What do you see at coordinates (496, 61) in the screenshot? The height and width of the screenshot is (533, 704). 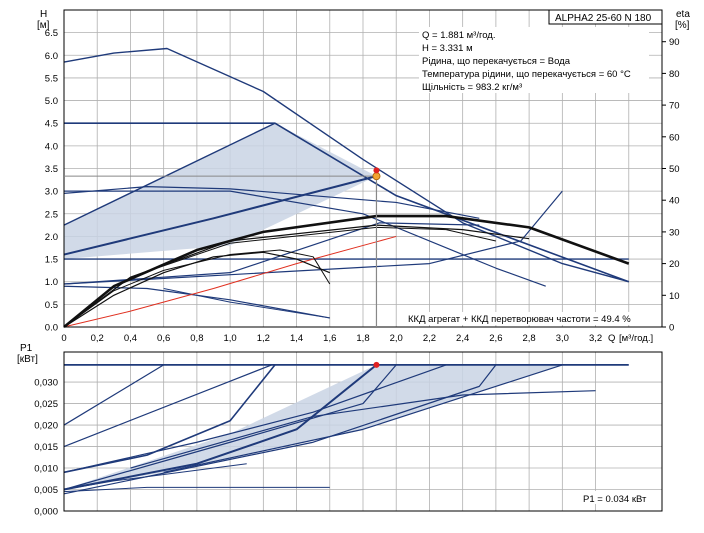 I see `info-line-liquid: Рідина, що перекачується = Вода` at bounding box center [496, 61].